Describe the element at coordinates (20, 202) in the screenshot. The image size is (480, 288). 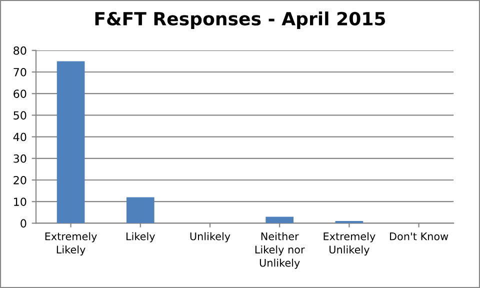
I see `y-tick-label: 10` at that location.